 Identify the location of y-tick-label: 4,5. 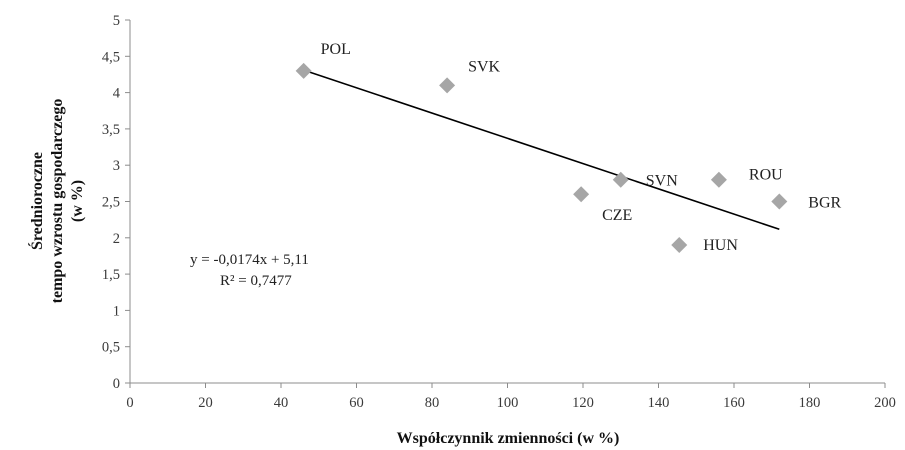
(111, 57).